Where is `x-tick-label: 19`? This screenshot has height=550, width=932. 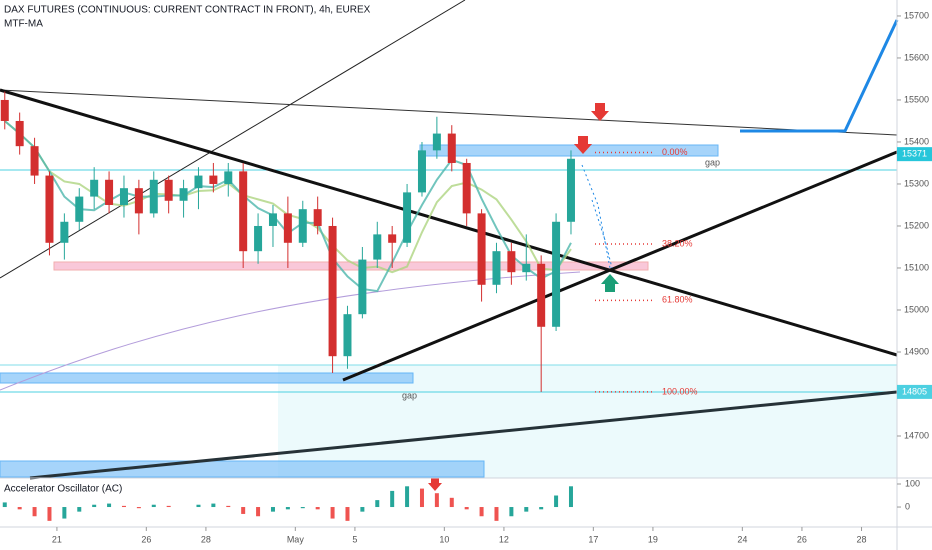 x-tick-label: 19 is located at coordinates (653, 539).